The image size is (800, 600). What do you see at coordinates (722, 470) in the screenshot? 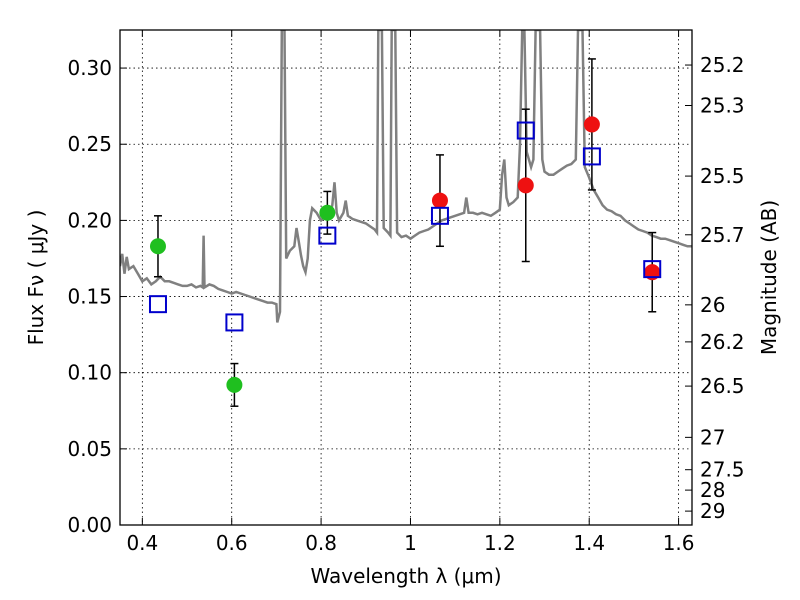
I see `mag-tick-label: 27.5` at bounding box center [722, 470].